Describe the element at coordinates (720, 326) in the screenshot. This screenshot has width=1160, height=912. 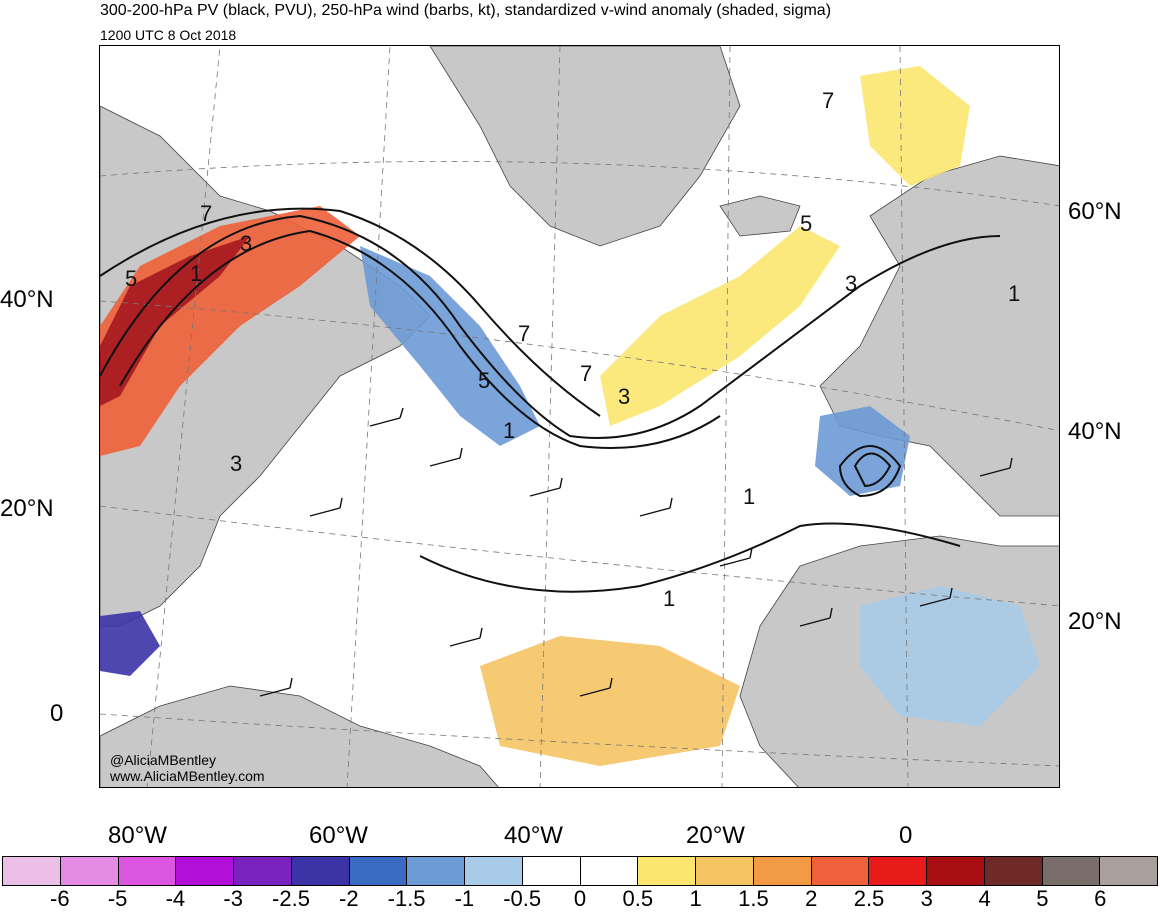
I see `anomaly-warm-atlantic` at that location.